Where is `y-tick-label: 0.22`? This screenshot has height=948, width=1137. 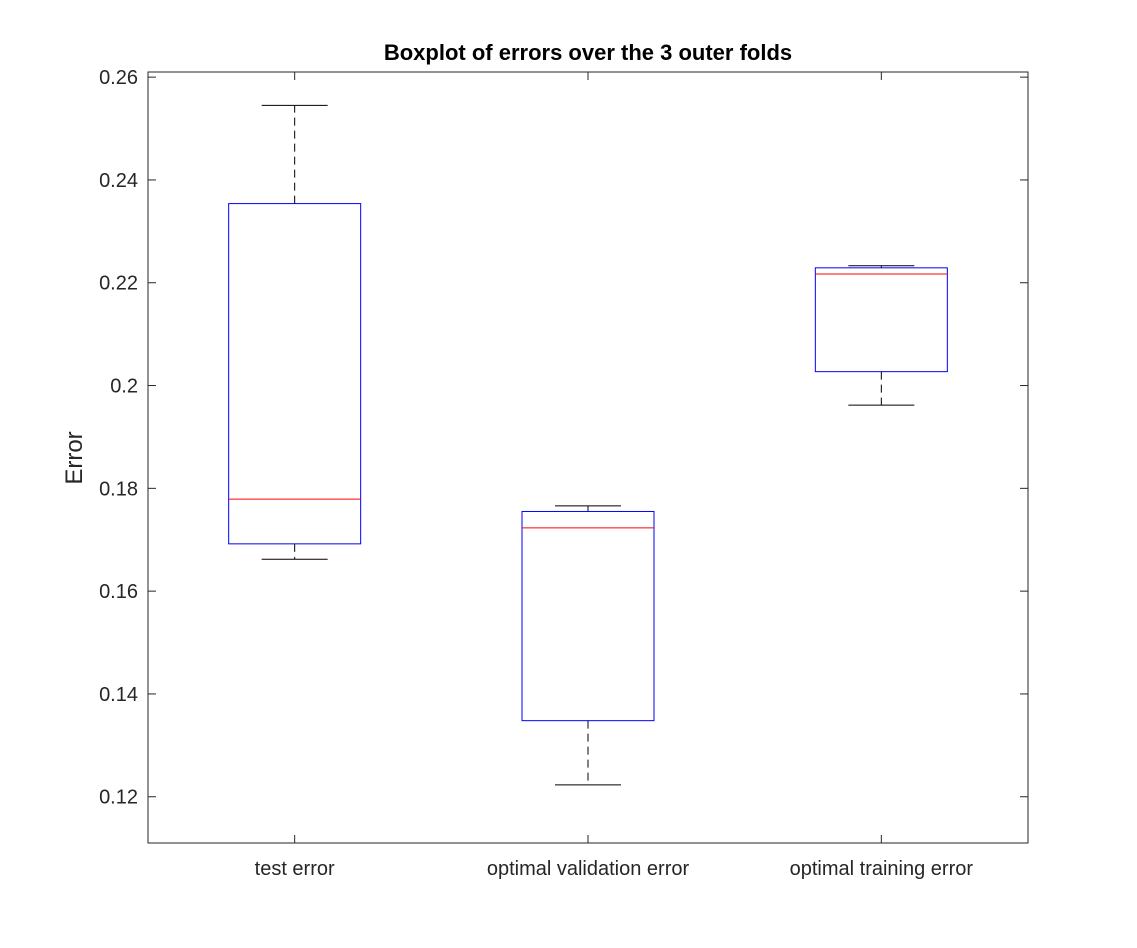
y-tick-label: 0.22 is located at coordinates (118, 284).